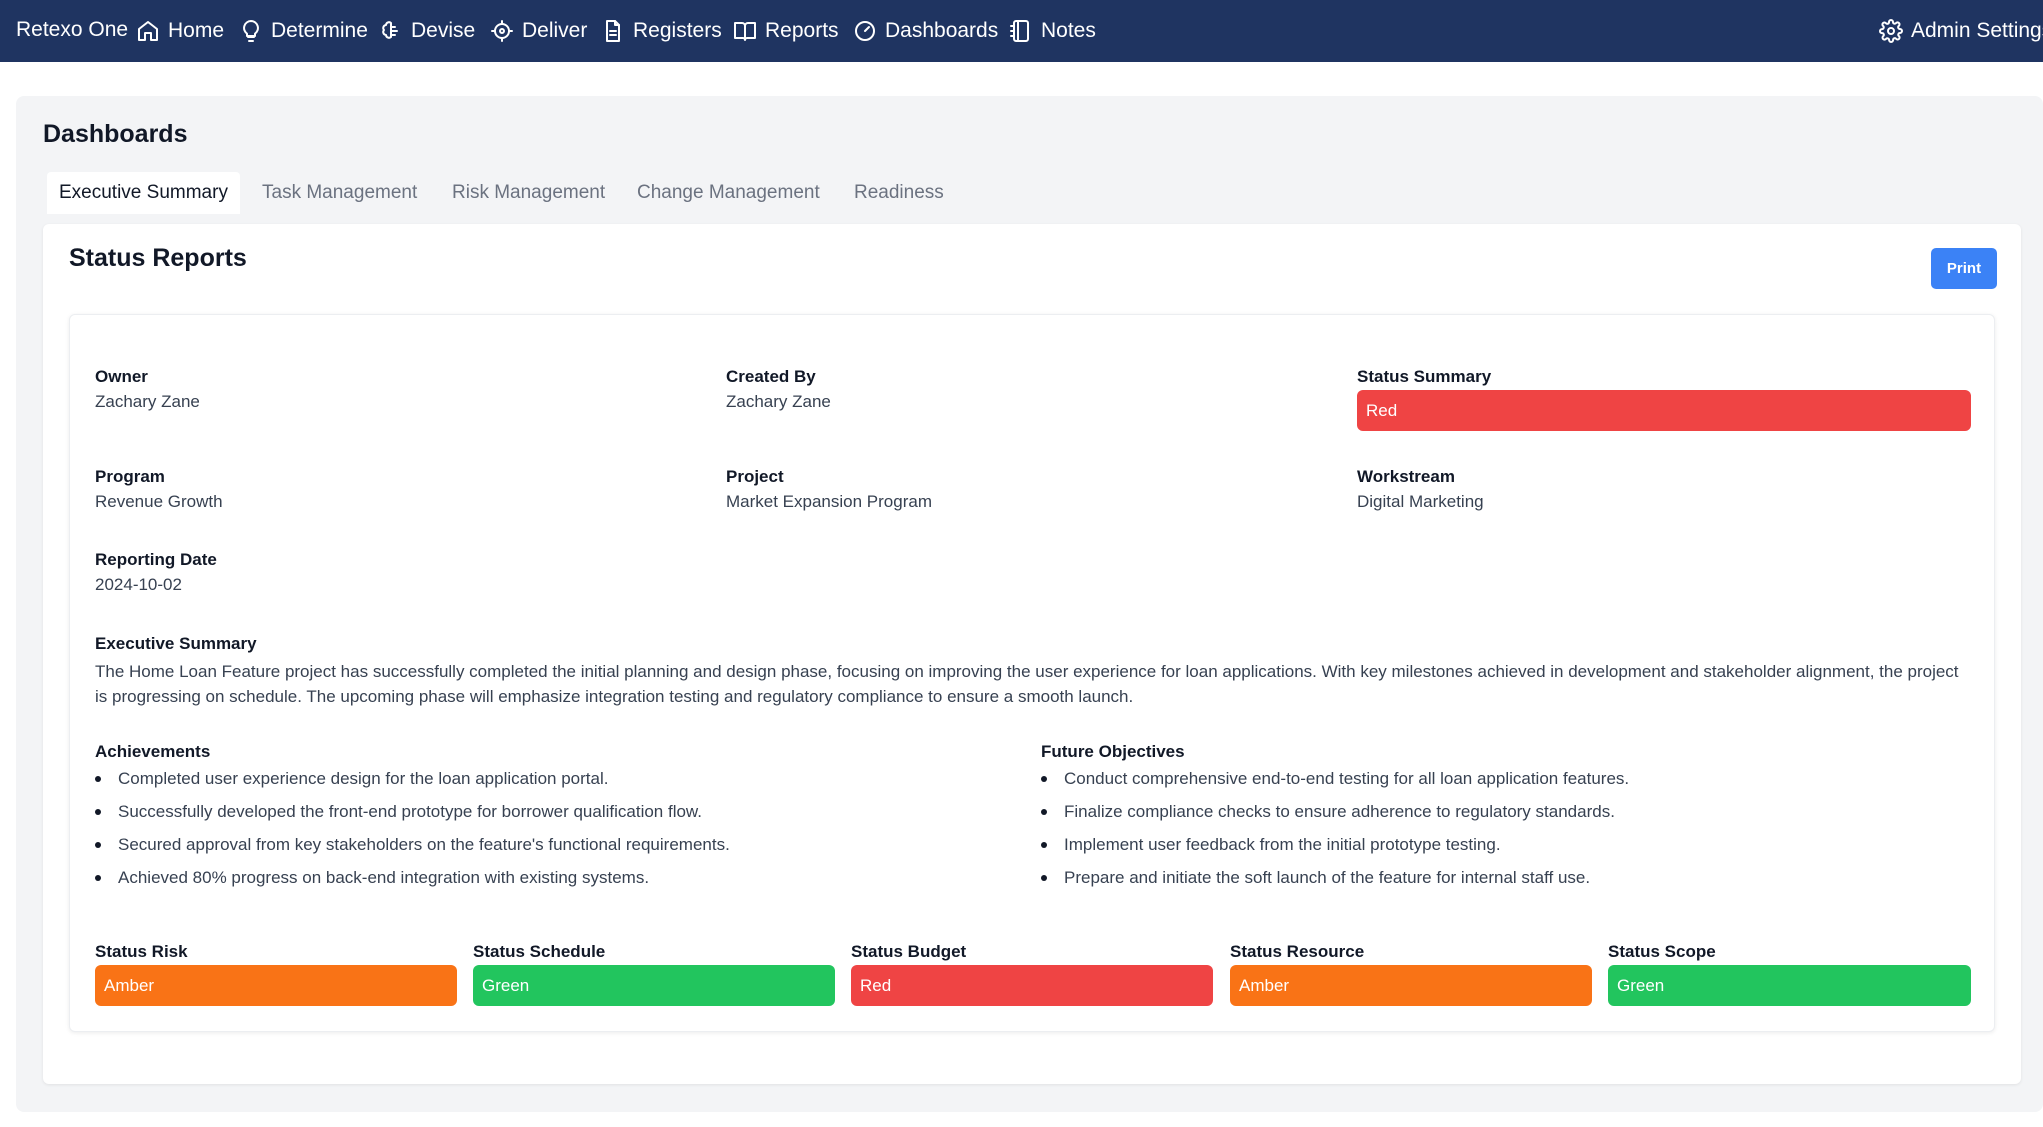 The height and width of the screenshot is (1127, 2043). Describe the element at coordinates (942, 30) in the screenshot. I see `nav-item-label: Dashboards` at that location.